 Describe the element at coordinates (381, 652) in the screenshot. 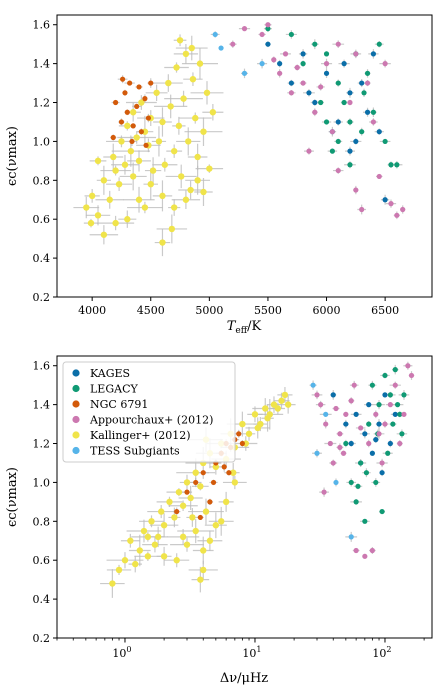

I see `xtick-label: 102` at that location.